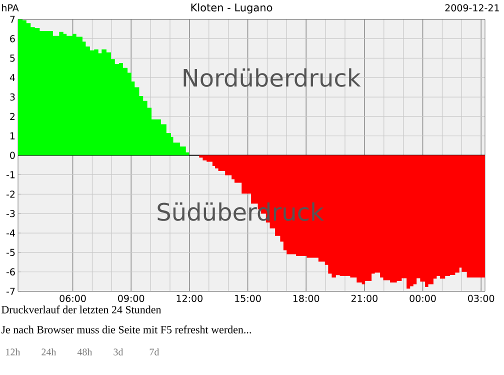 The height and width of the screenshot is (375, 504). Describe the element at coordinates (84, 352) in the screenshot. I see `text: 48h` at that location.